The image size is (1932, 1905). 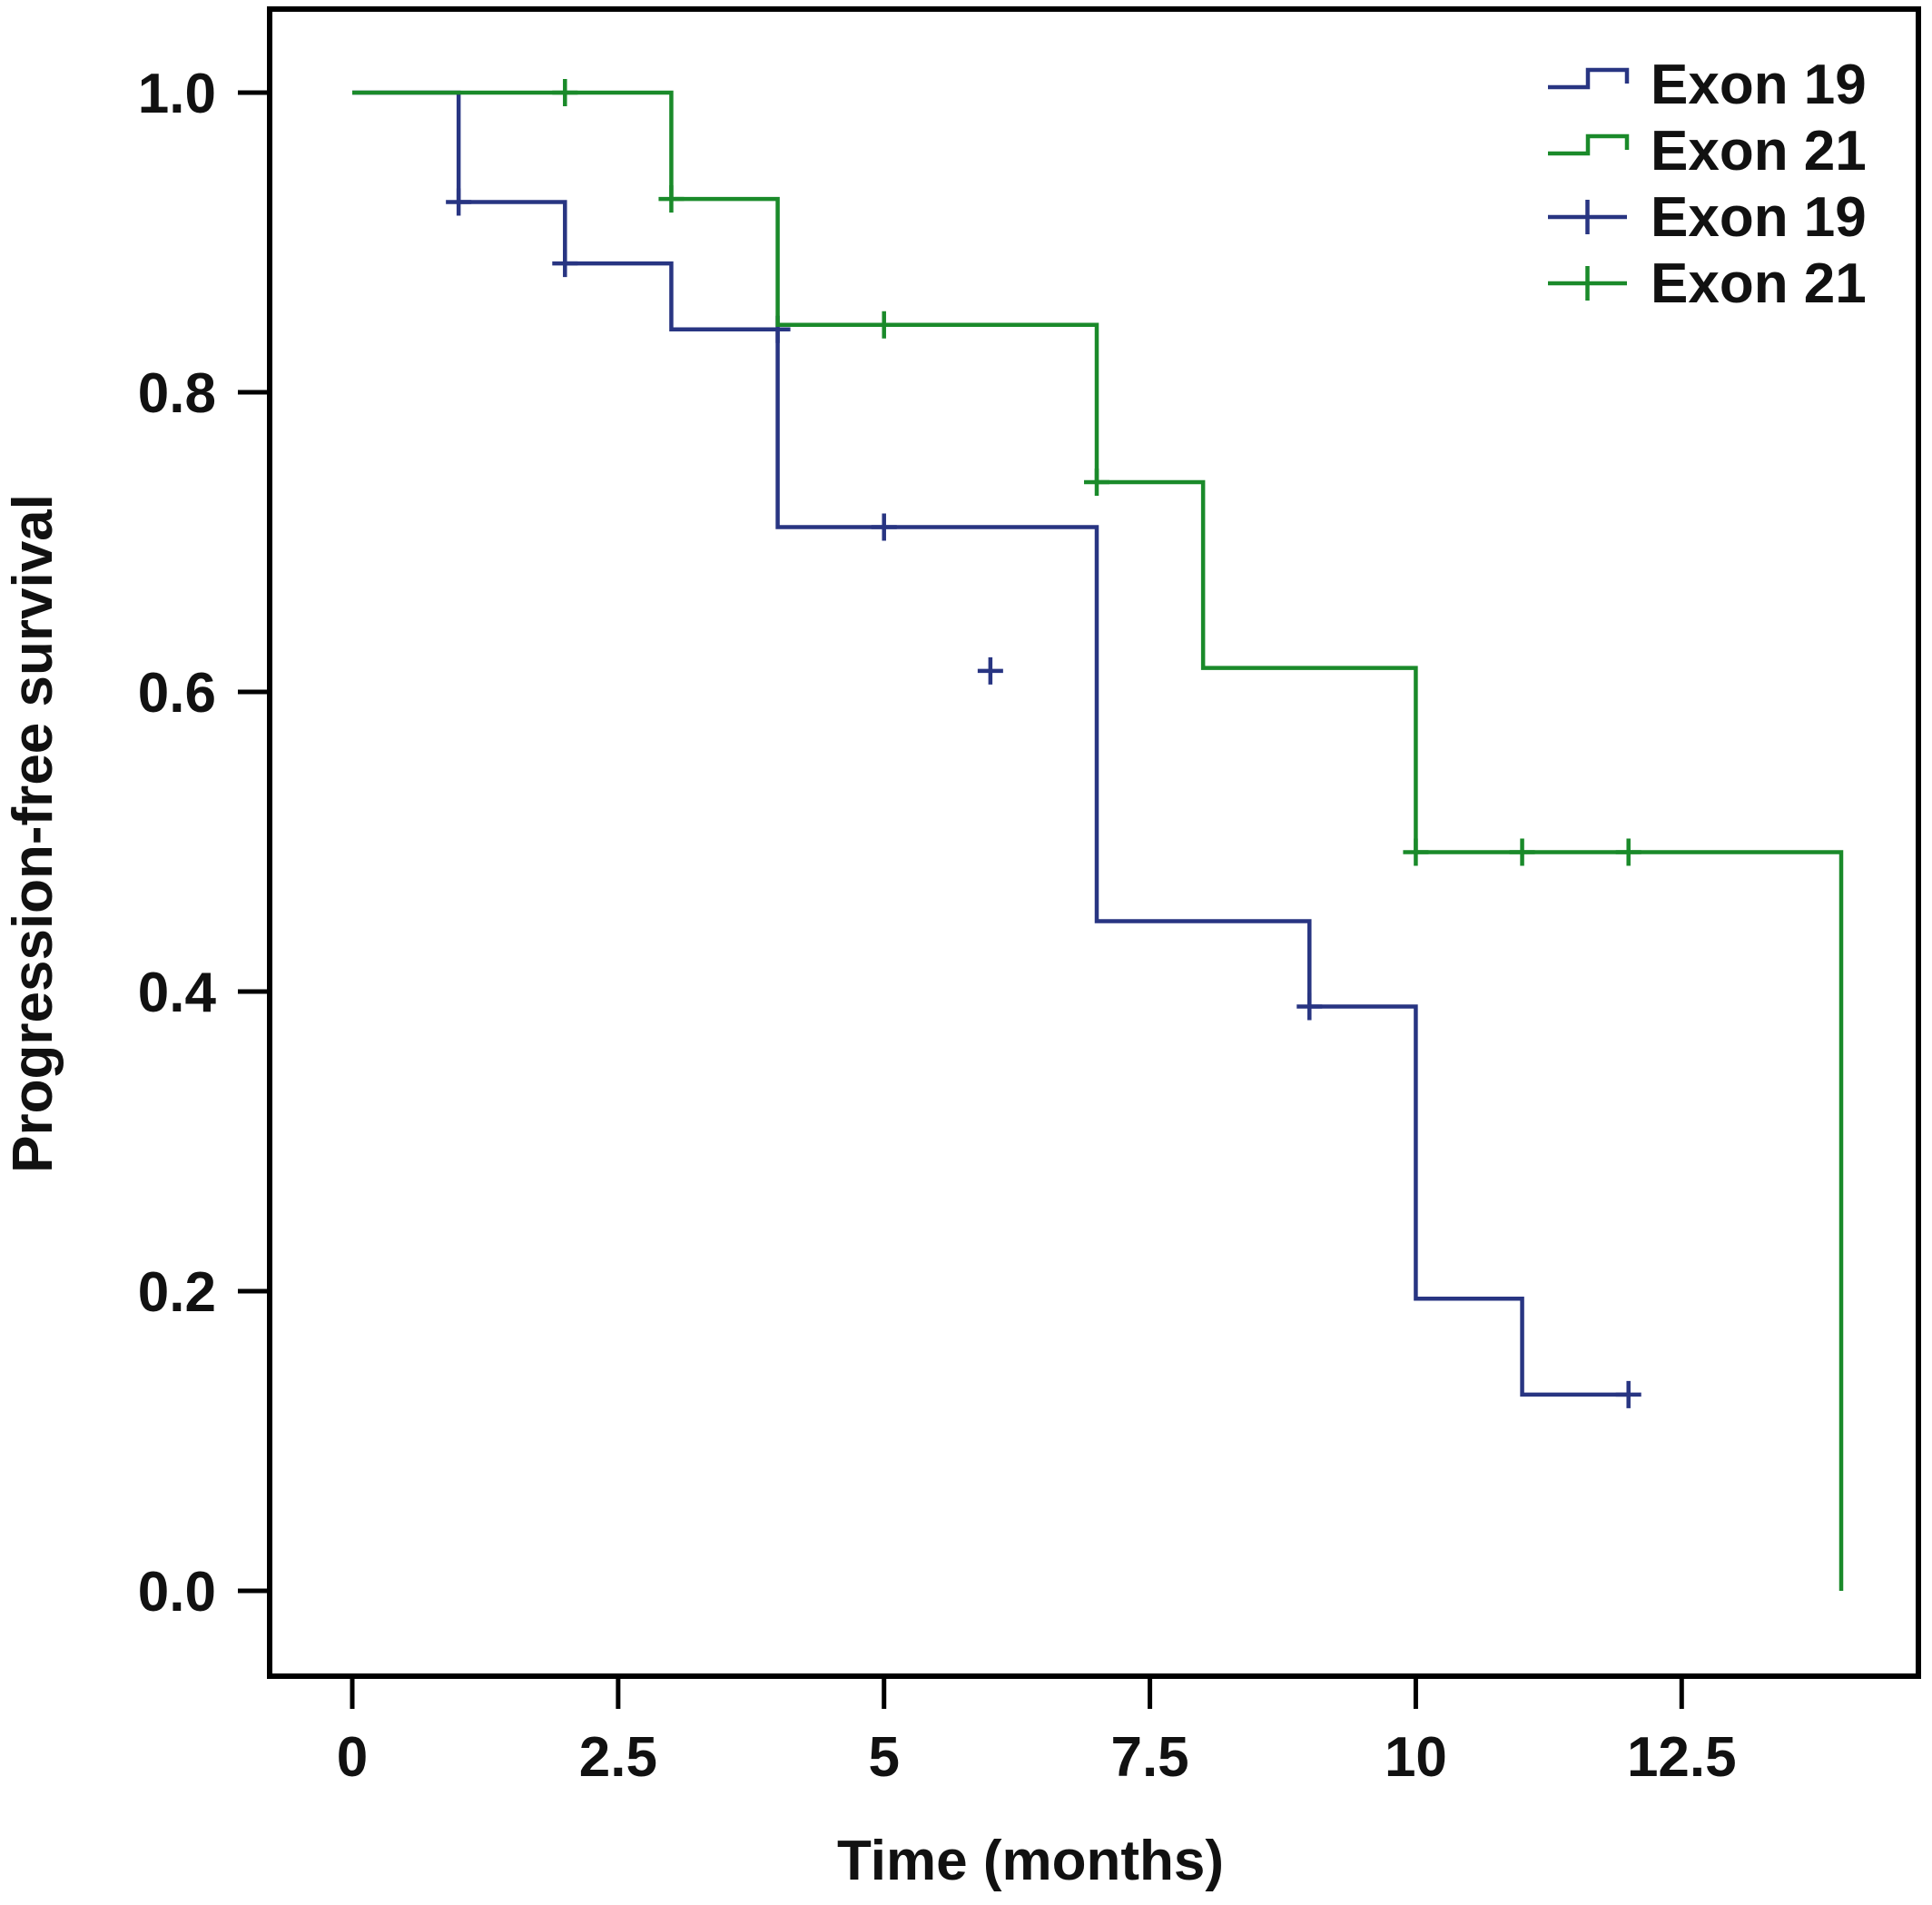 I want to click on y-tick-label: 0.8, so click(x=177, y=393).